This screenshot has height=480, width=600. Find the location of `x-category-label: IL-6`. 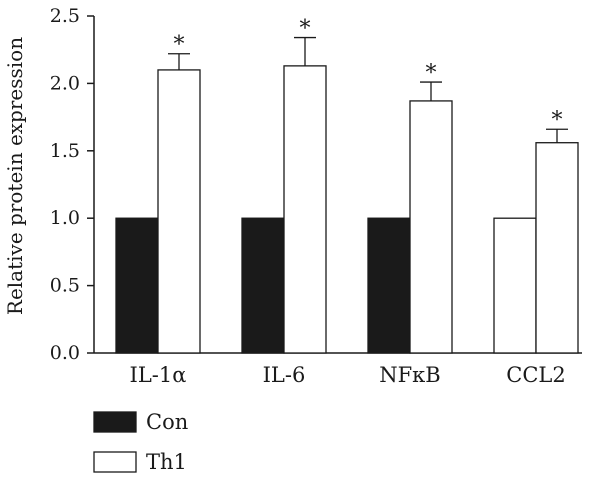

x-category-label: IL-6 is located at coordinates (284, 375).